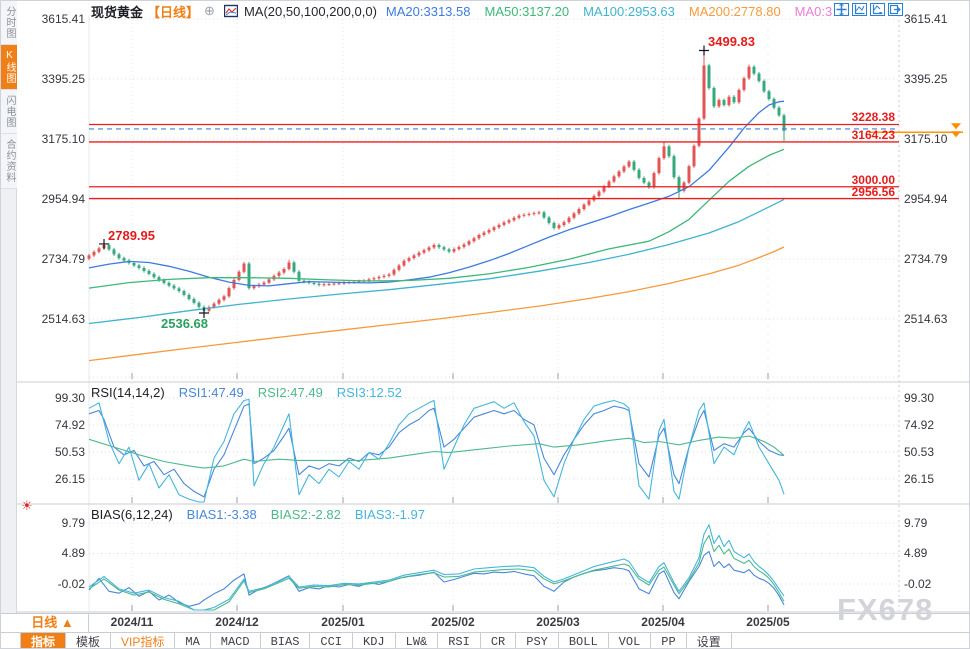  I want to click on sidebar-tab-item: 闪电图, so click(9, 112).